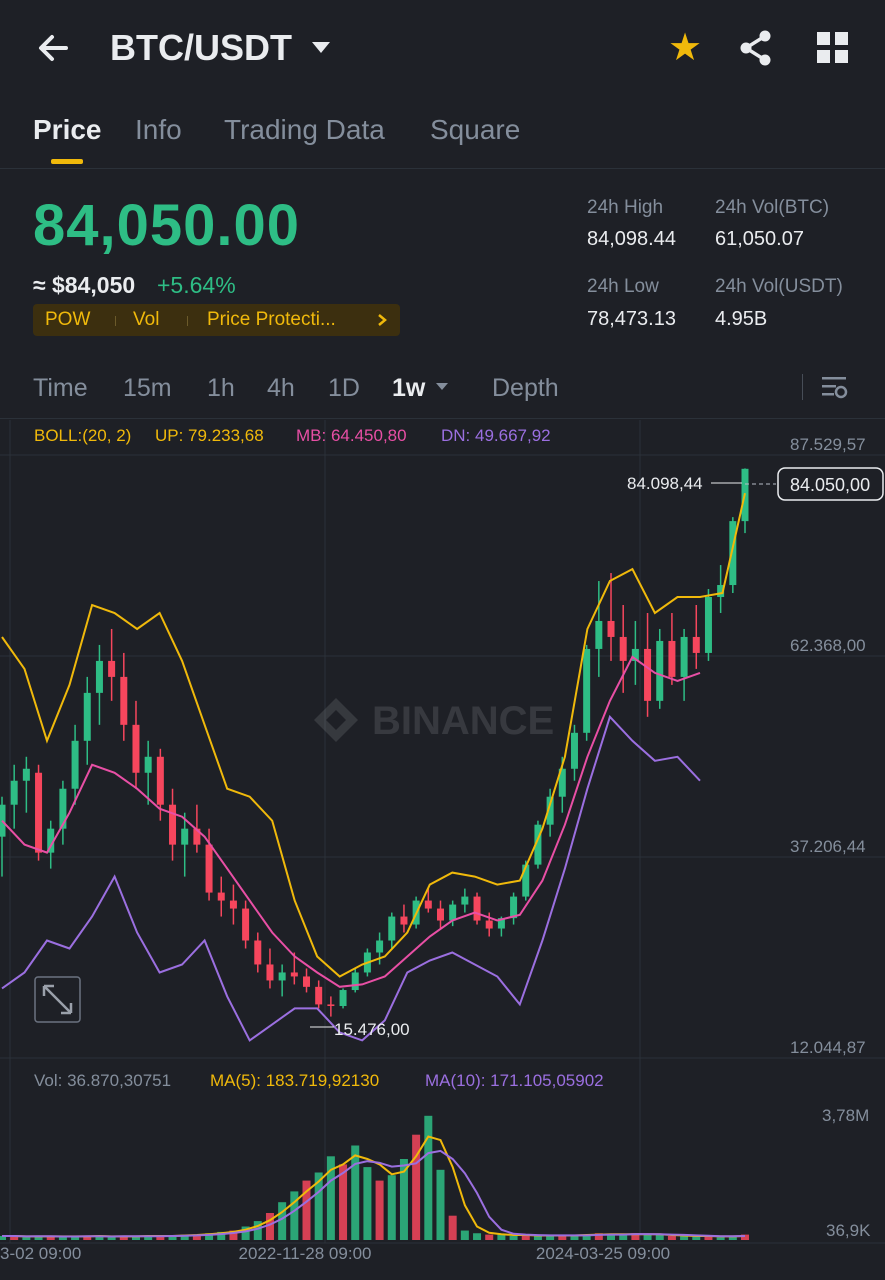 This screenshot has width=885, height=1280. What do you see at coordinates (759, 239) in the screenshot?
I see `vol-btc-value: 61,050.07` at bounding box center [759, 239].